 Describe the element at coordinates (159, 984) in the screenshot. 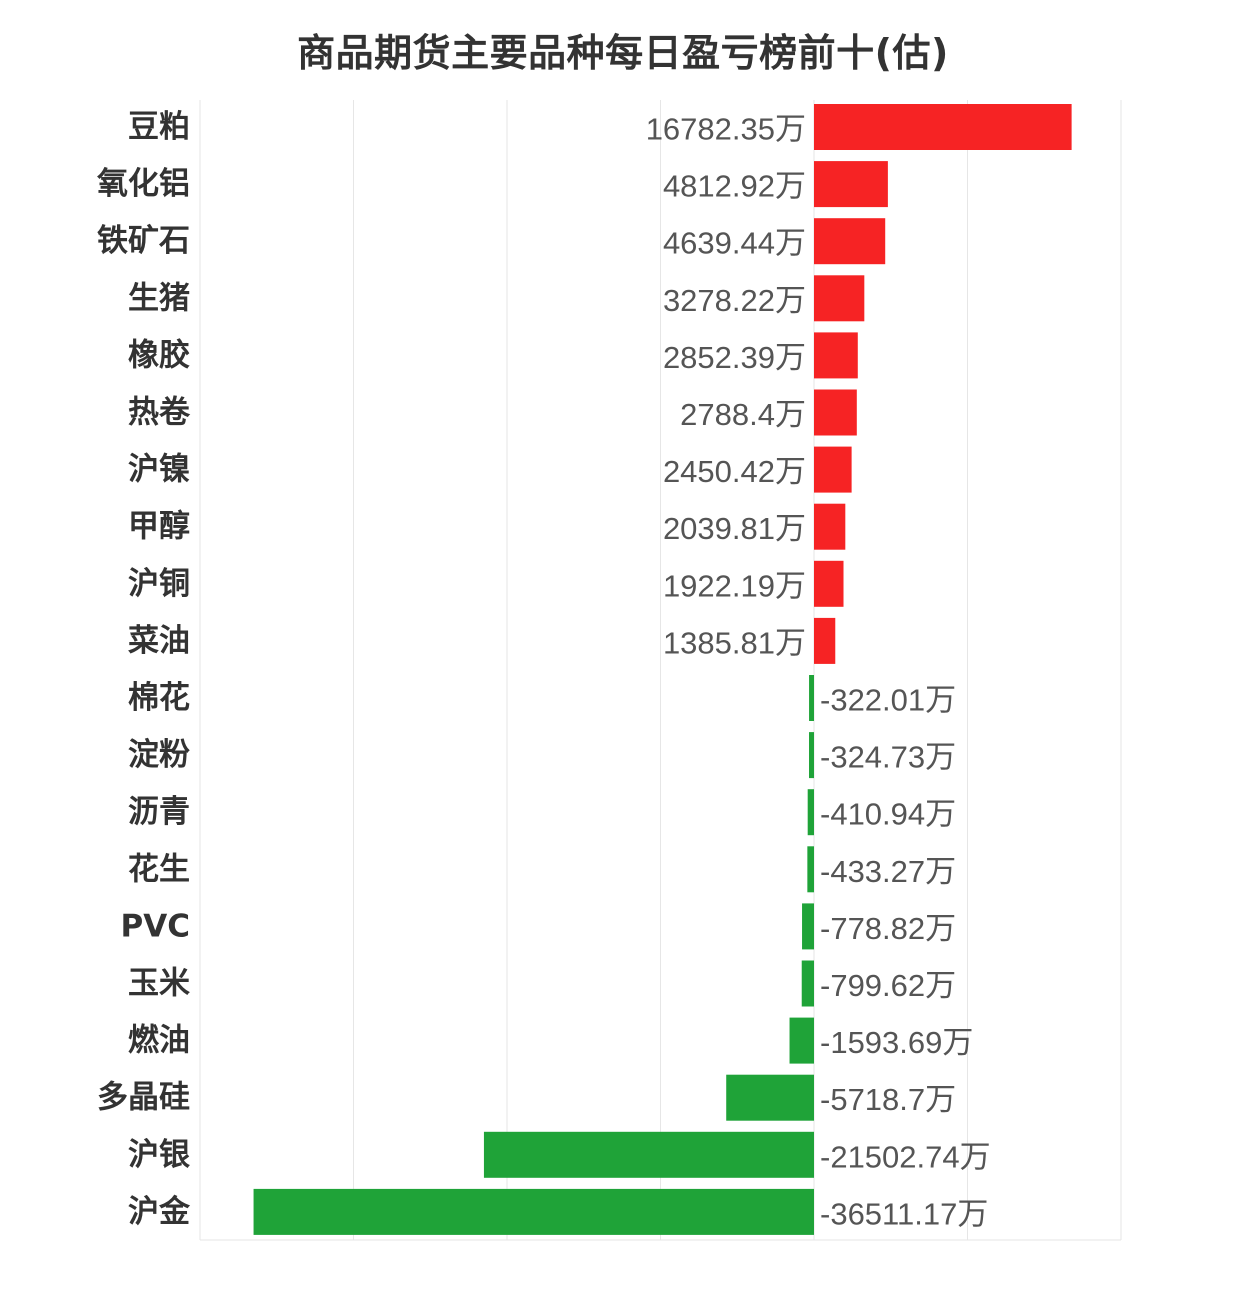

I see `category-label-15: 玉米` at that location.